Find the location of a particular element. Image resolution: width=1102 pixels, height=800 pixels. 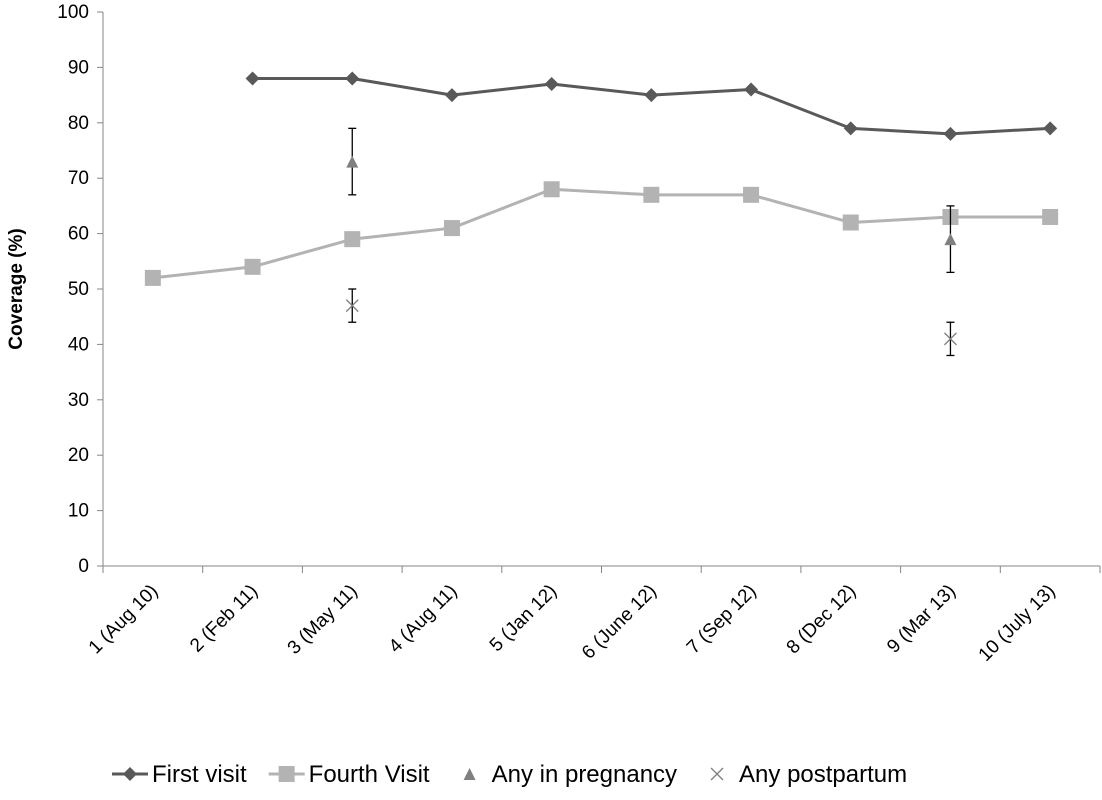

y-tick-label: 70 is located at coordinates (78, 178).